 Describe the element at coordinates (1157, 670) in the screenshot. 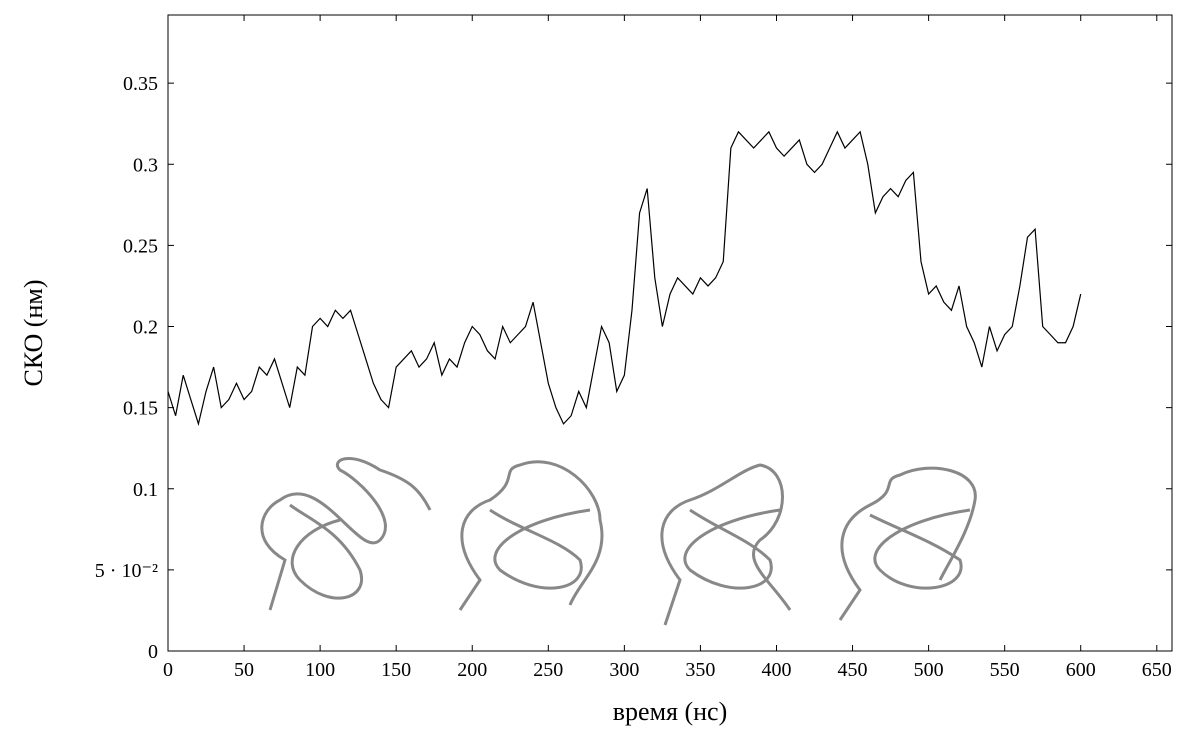

I see `x-tick-label: 650` at that location.